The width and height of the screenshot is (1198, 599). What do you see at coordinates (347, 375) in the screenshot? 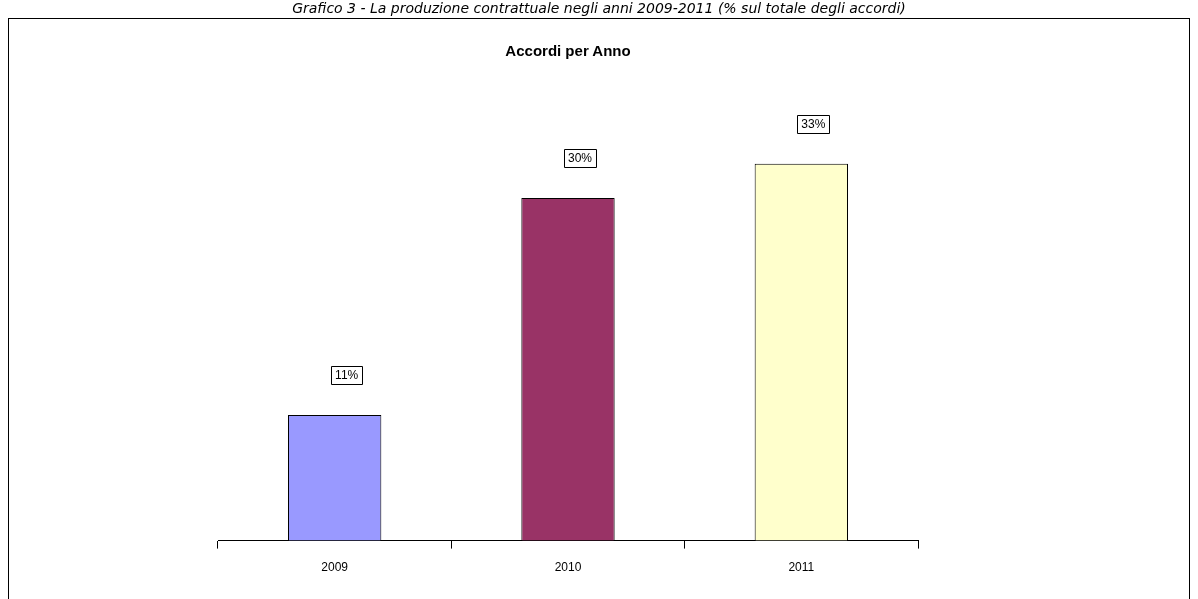
I see `data-label: 11%` at bounding box center [347, 375].